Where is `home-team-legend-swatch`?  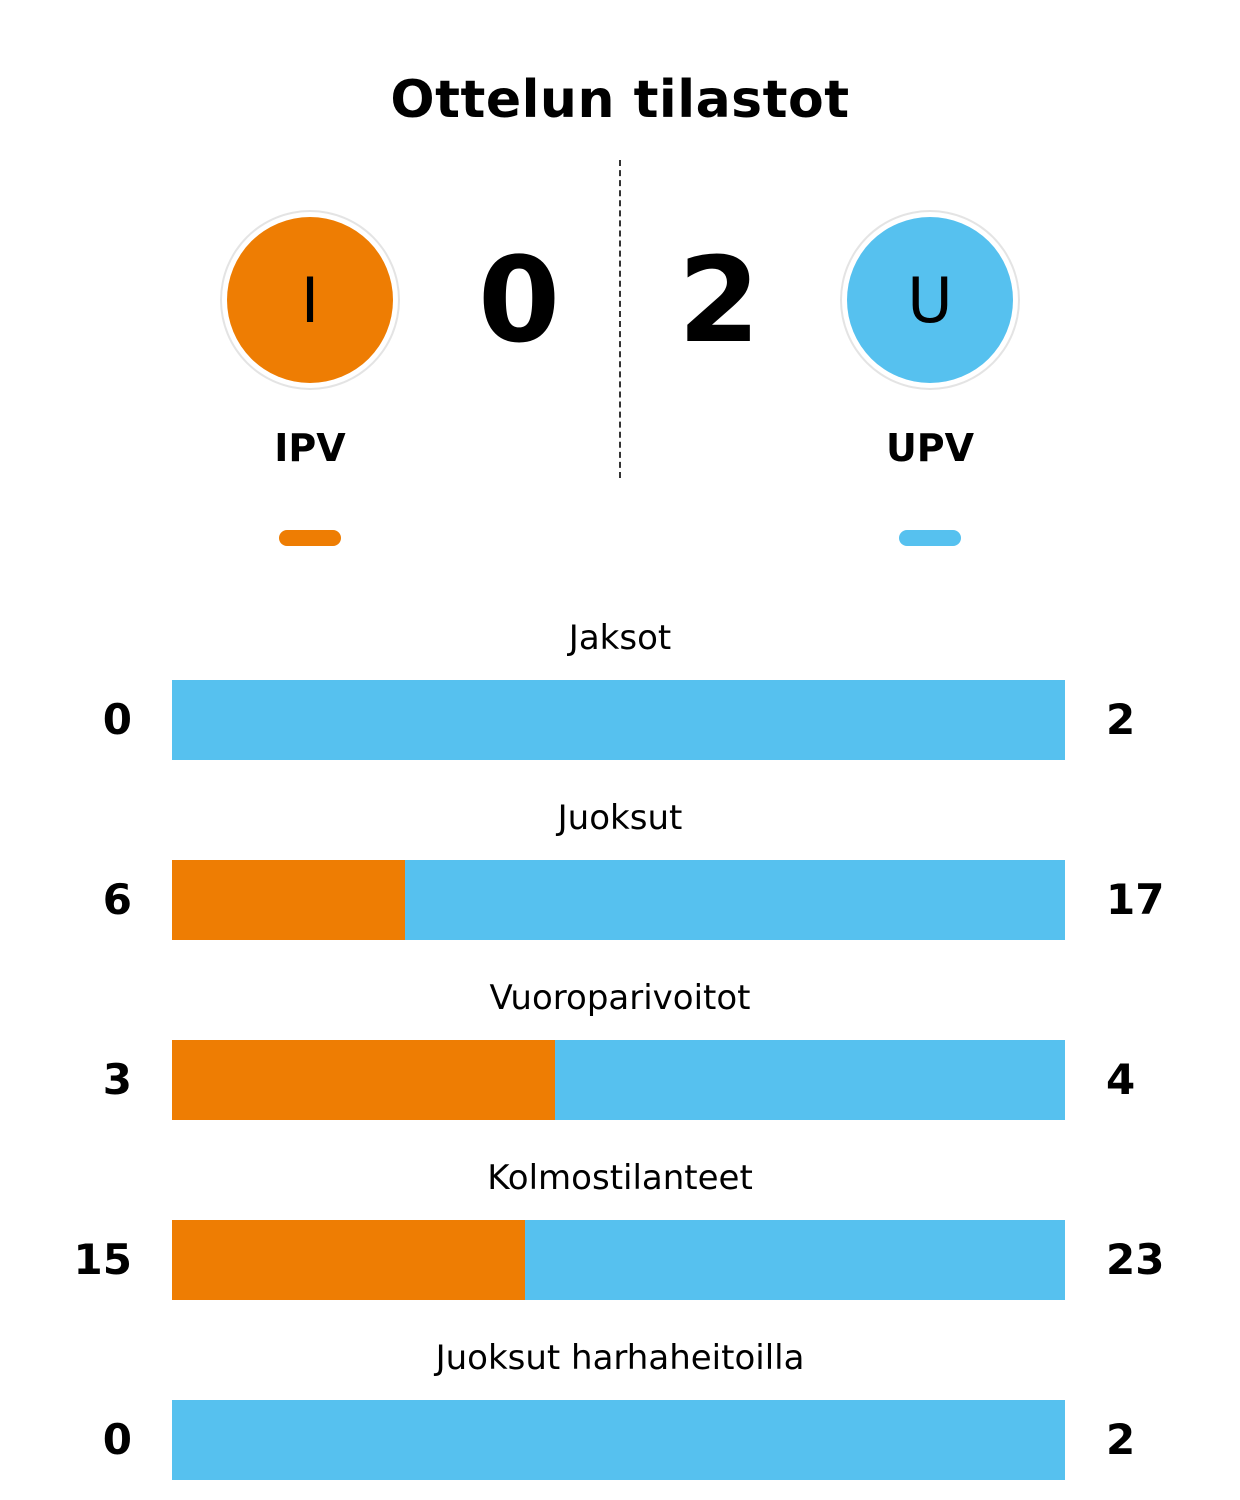 home-team-legend-swatch is located at coordinates (310, 538).